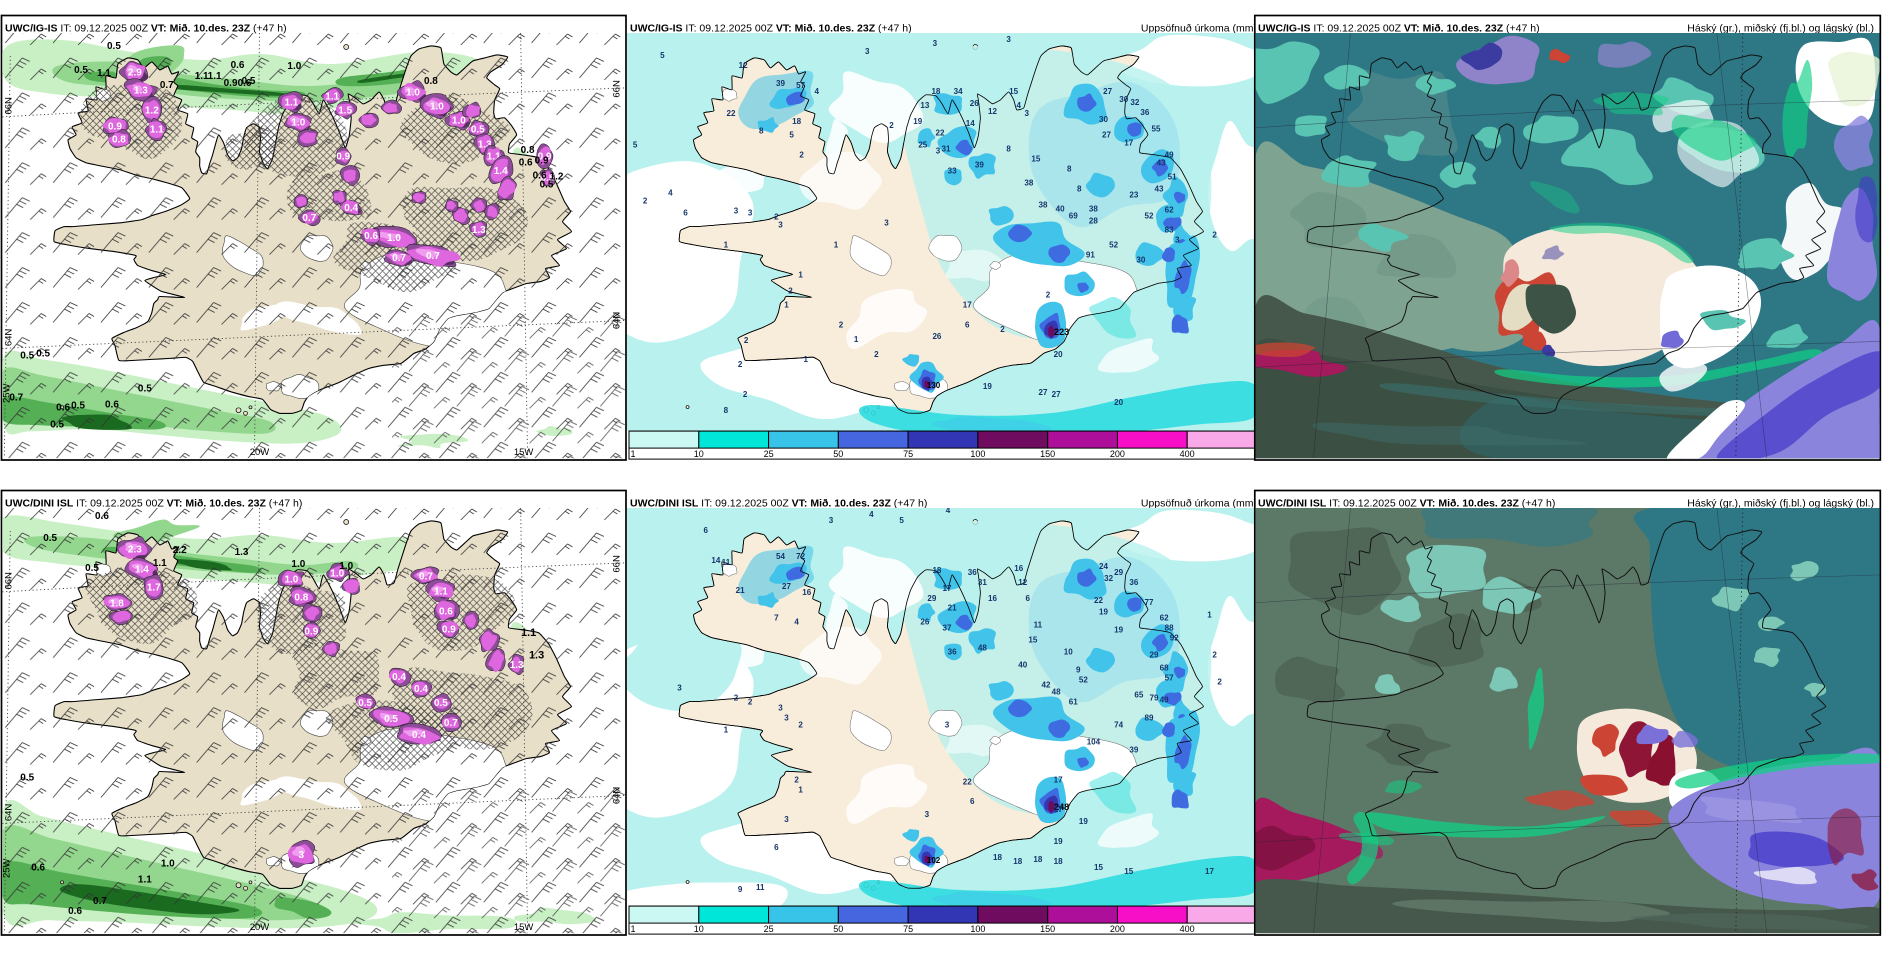 The image size is (1900, 955). I want to click on svg-text: 25W, so click(6, 869).